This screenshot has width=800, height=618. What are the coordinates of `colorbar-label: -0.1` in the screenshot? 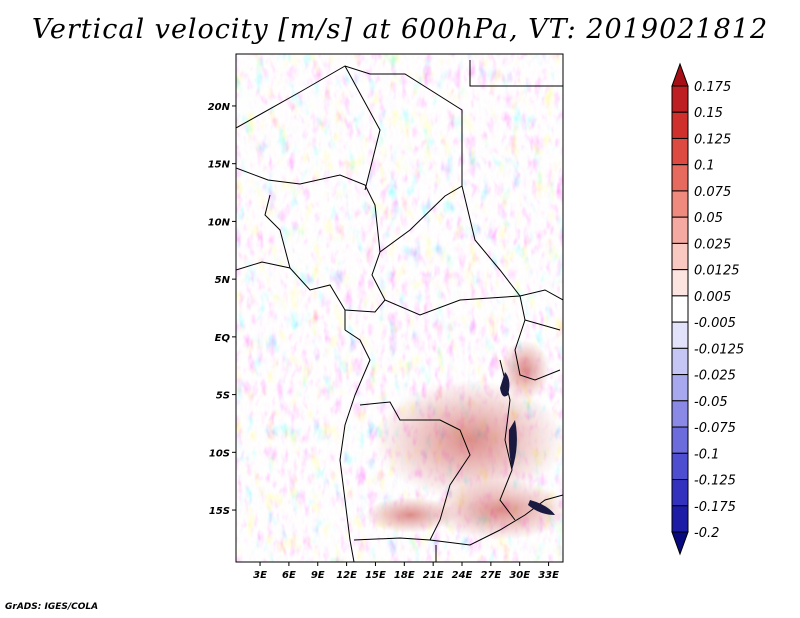 It's located at (706, 454).